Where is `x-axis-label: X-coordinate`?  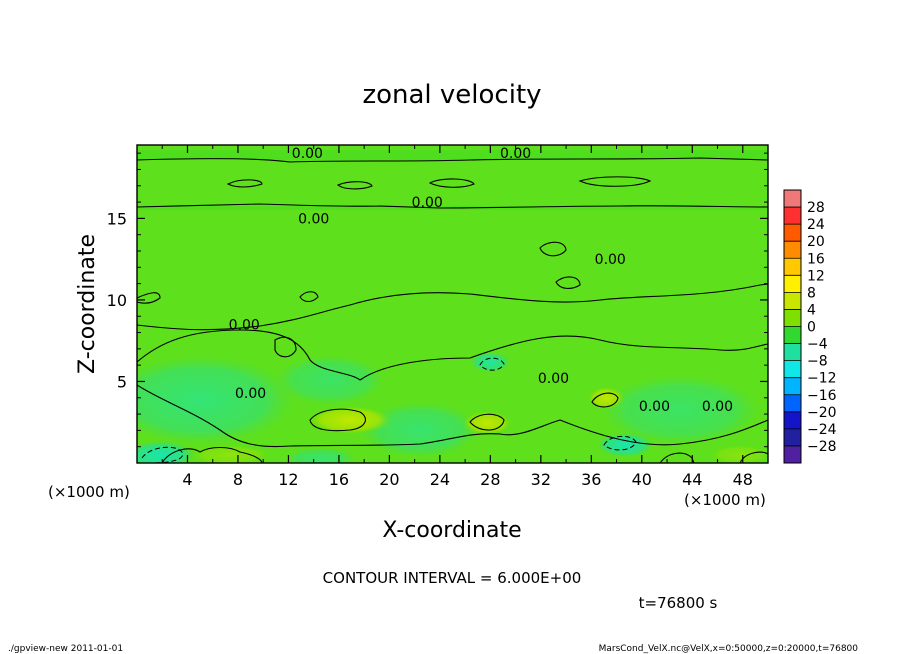 x-axis-label: X-coordinate is located at coordinates (451, 530).